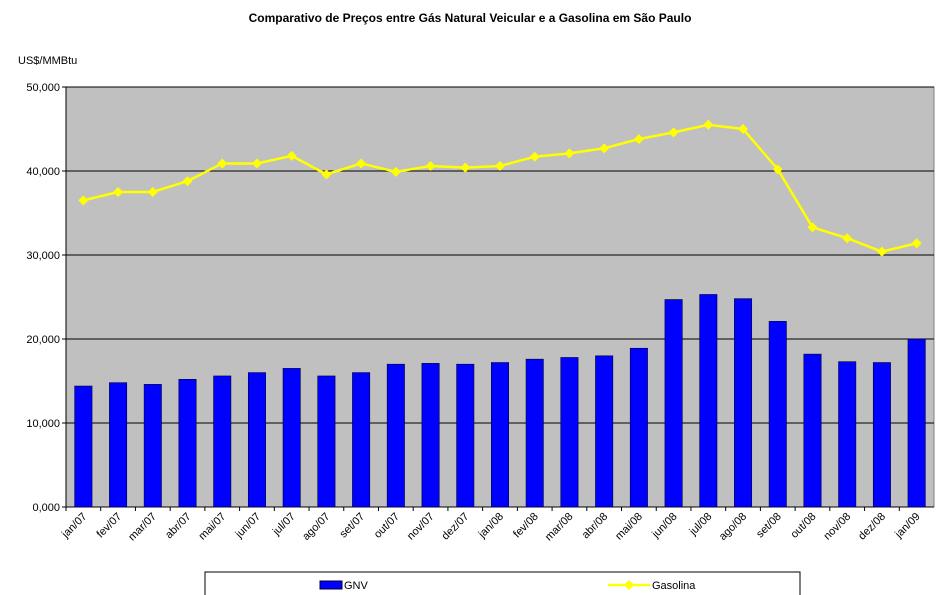 The height and width of the screenshot is (595, 941). What do you see at coordinates (178, 526) in the screenshot?
I see `x-tick-label: abr/07` at bounding box center [178, 526].